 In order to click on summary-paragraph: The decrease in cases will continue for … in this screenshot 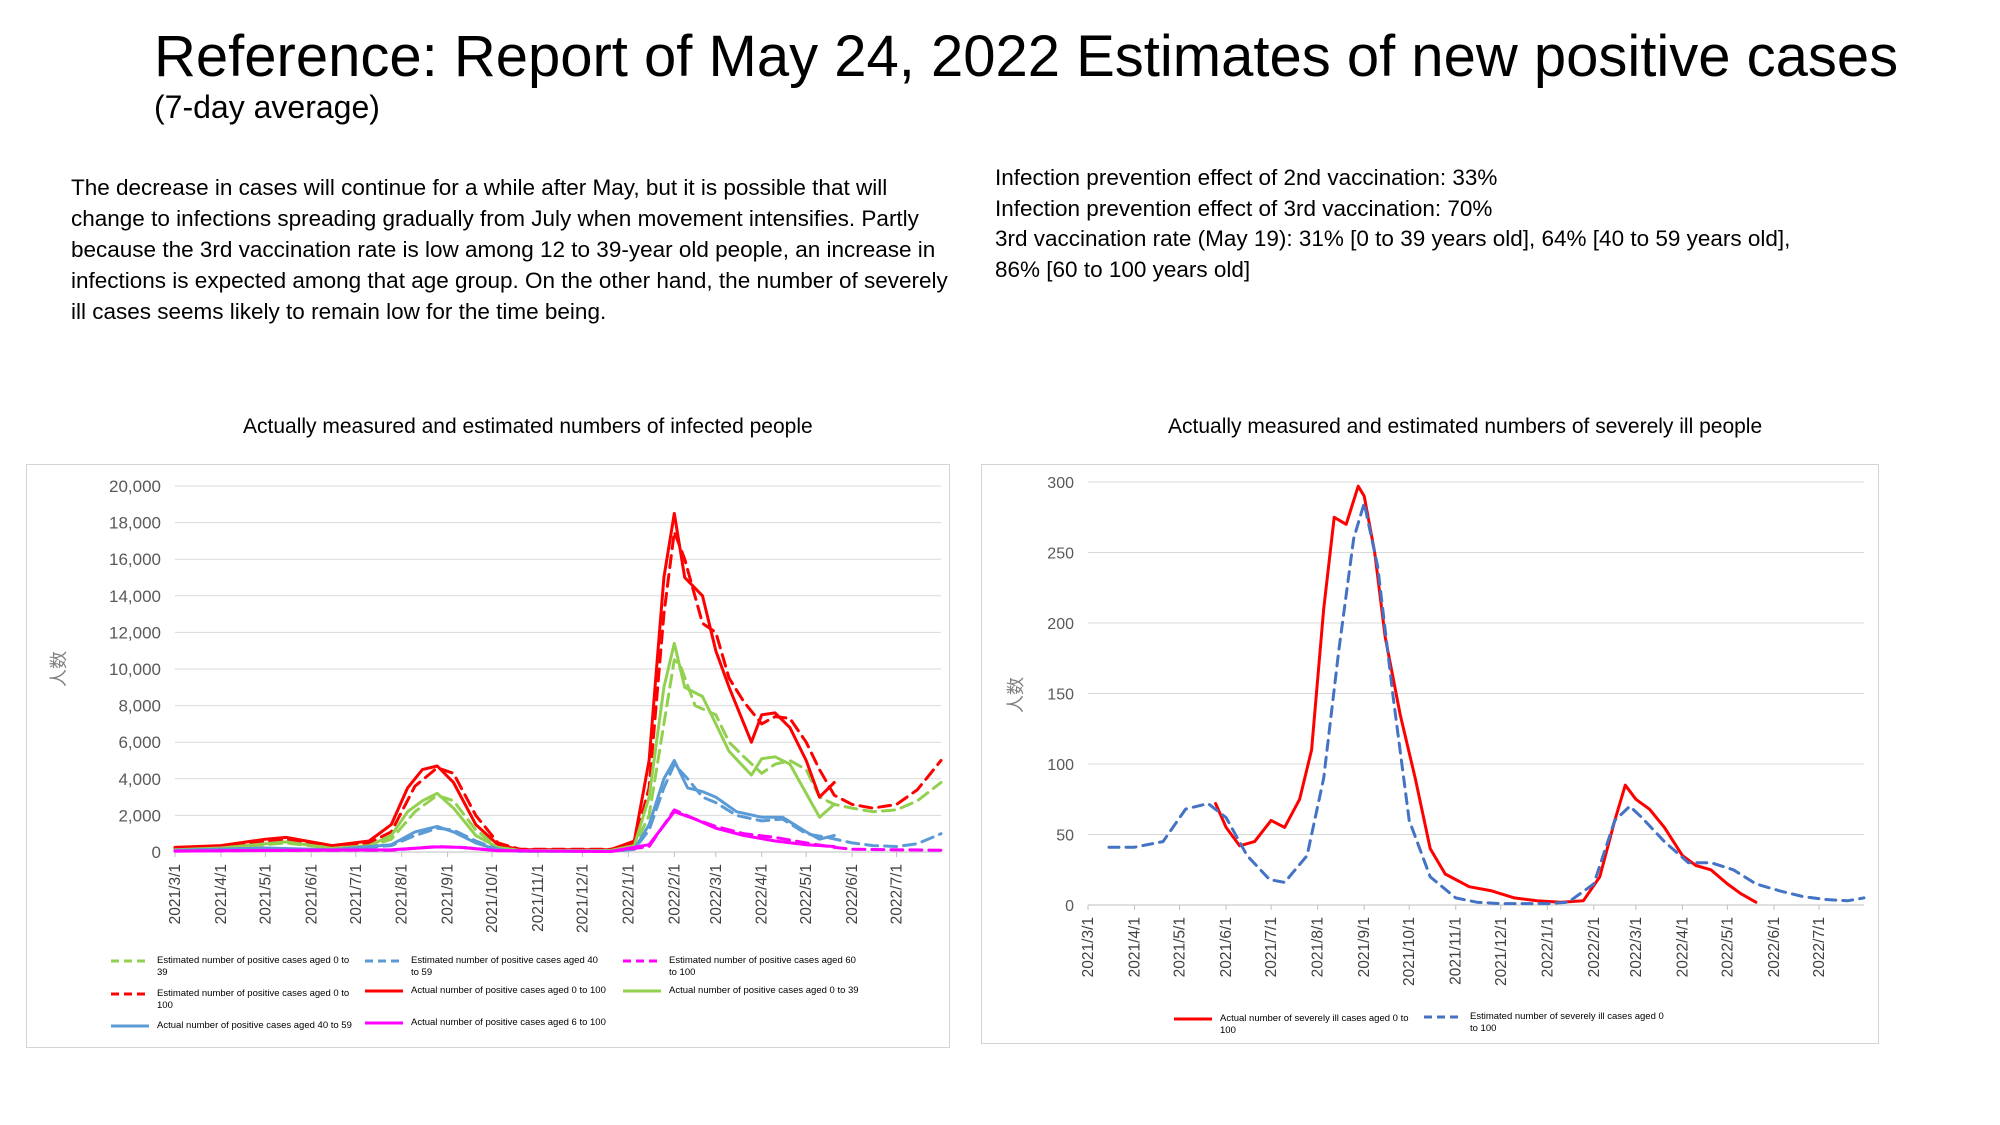, I will do `click(509, 249)`.